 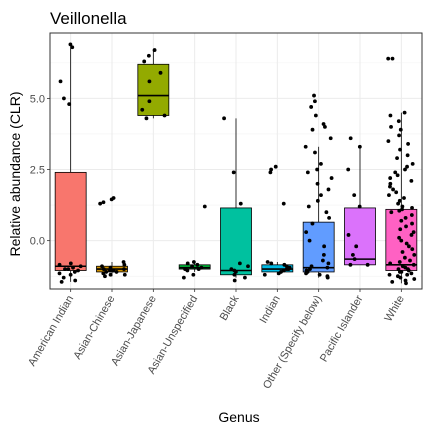 What do you see at coordinates (230, 308) in the screenshot?
I see `x-tick-label: Black` at bounding box center [230, 308].